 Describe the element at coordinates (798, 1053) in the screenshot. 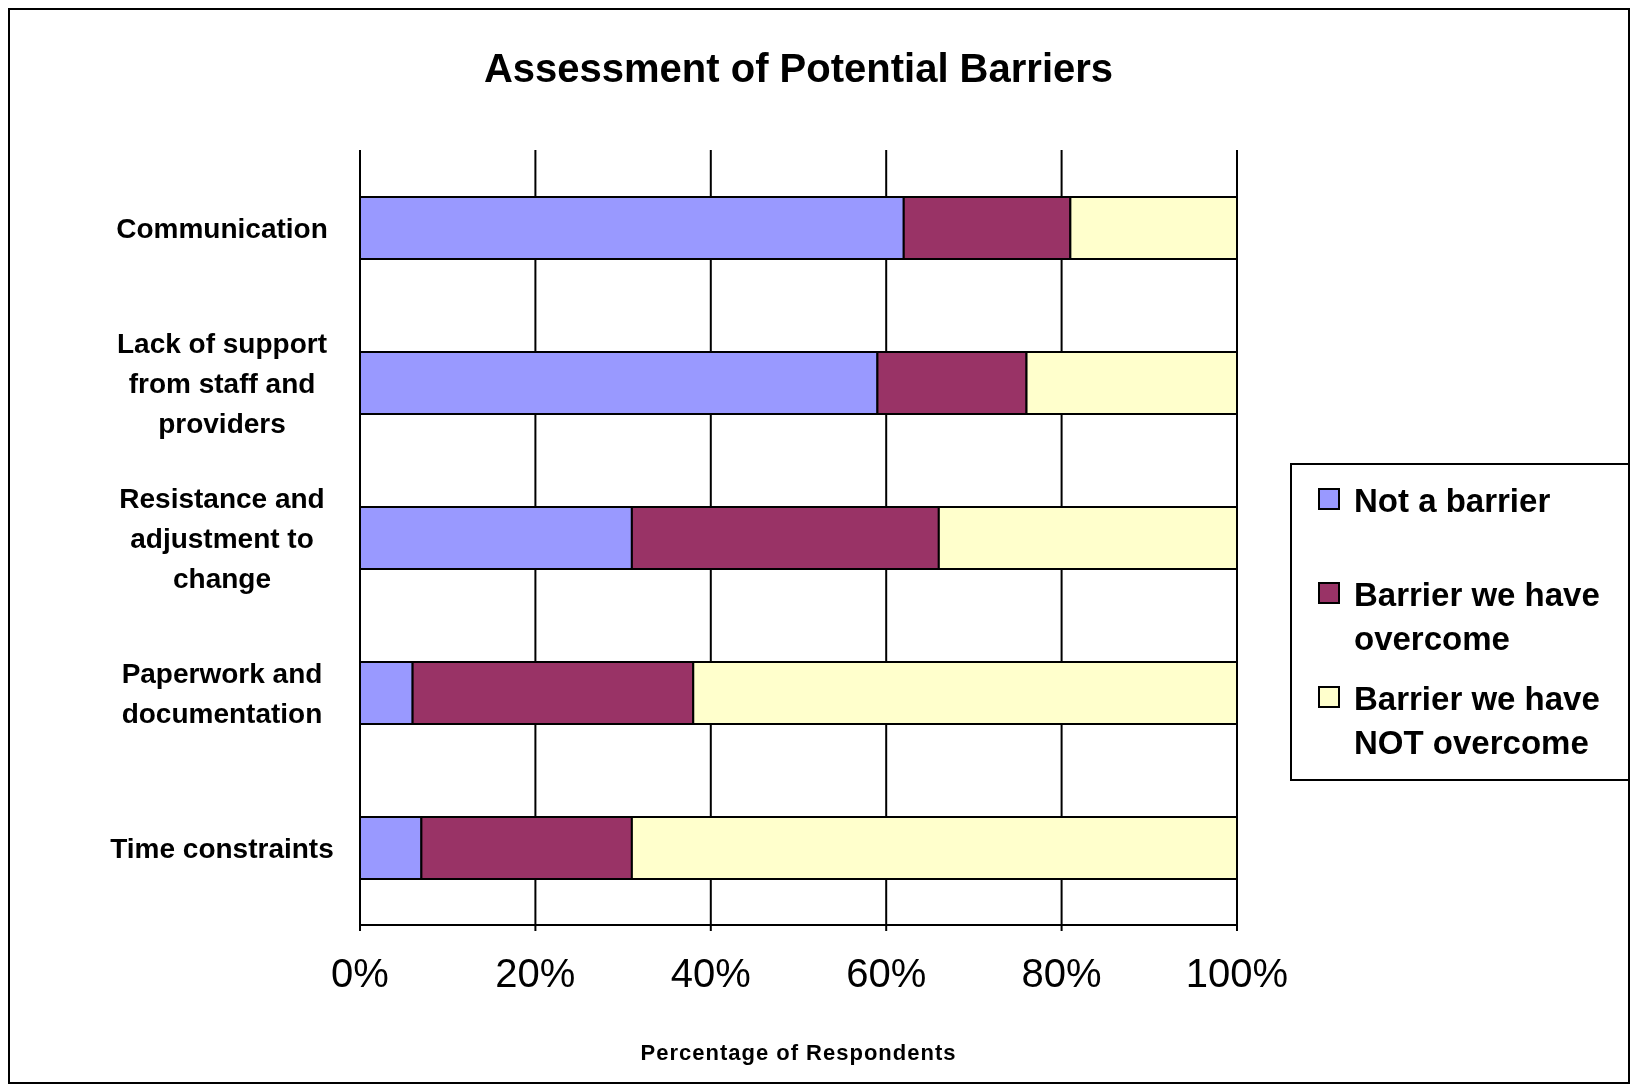

I see `x-axis-title: Percentage of Respondents` at that location.